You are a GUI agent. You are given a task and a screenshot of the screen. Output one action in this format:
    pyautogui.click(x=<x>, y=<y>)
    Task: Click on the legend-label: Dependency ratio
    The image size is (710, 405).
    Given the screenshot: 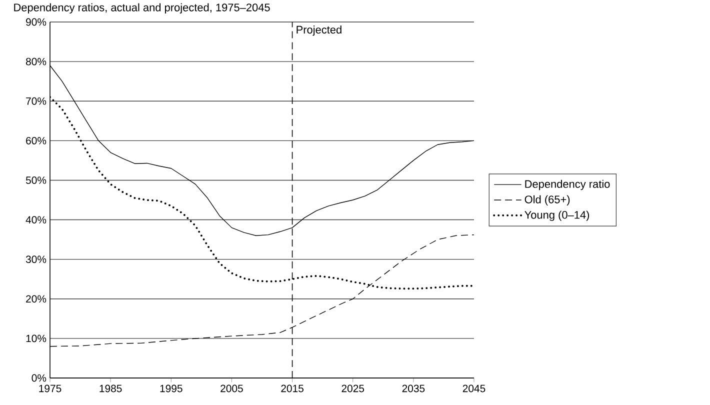 What is the action you would take?
    pyautogui.click(x=567, y=185)
    